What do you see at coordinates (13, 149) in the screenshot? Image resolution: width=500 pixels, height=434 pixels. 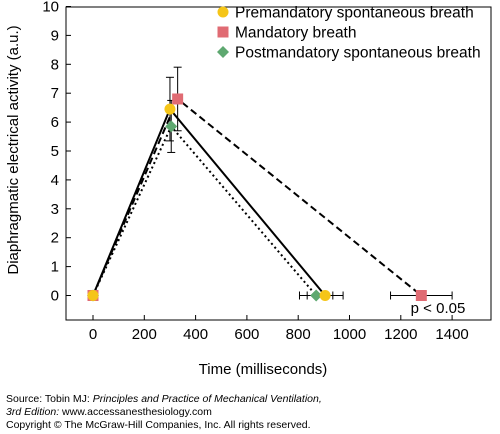 I see `y-axis-title: Diaphragmatic electrical activity (a.u.)` at bounding box center [13, 149].